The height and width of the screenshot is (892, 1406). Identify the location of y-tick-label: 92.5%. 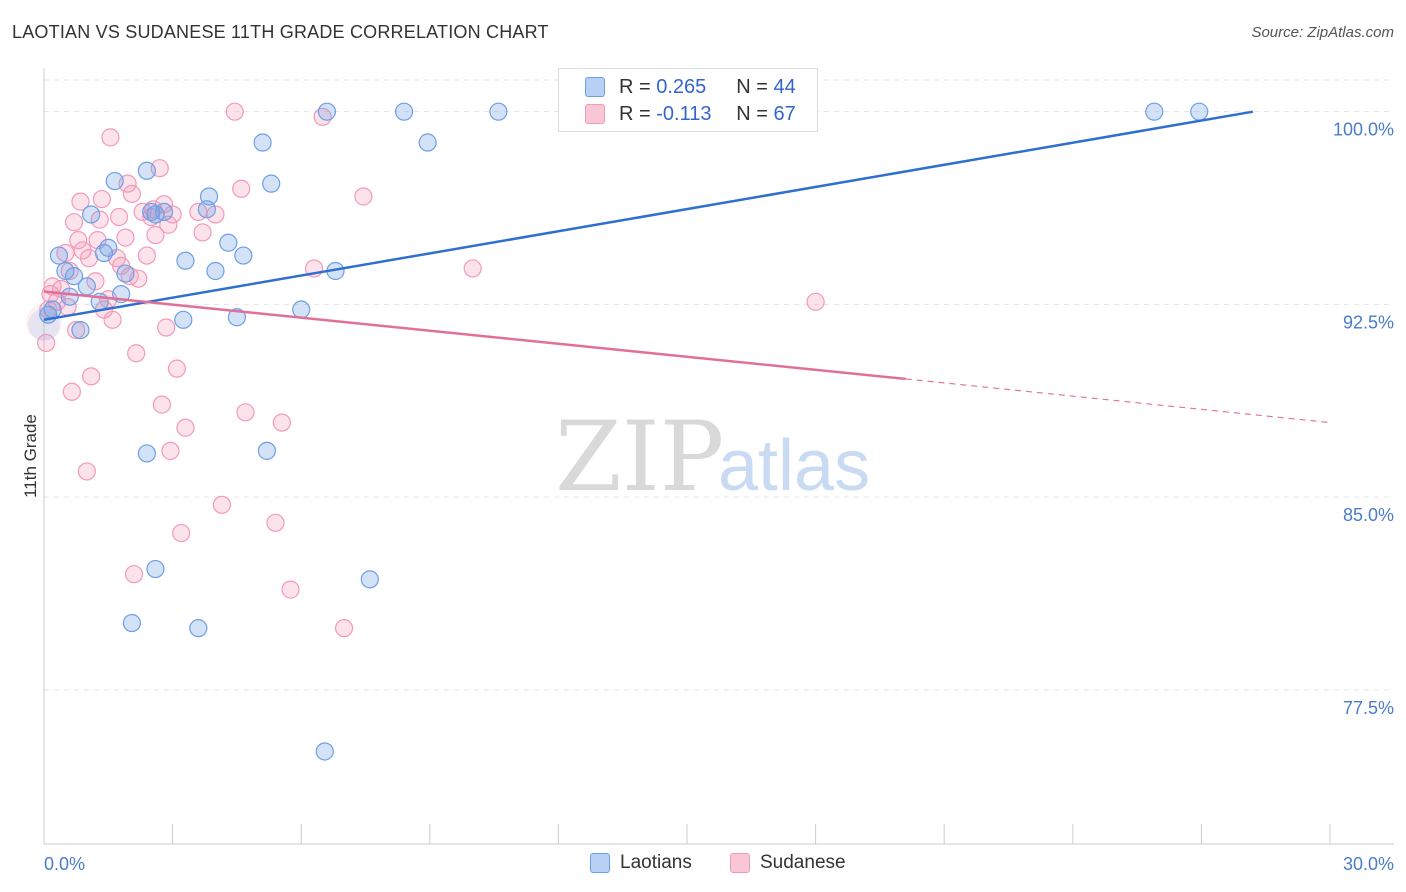
(1368, 322).